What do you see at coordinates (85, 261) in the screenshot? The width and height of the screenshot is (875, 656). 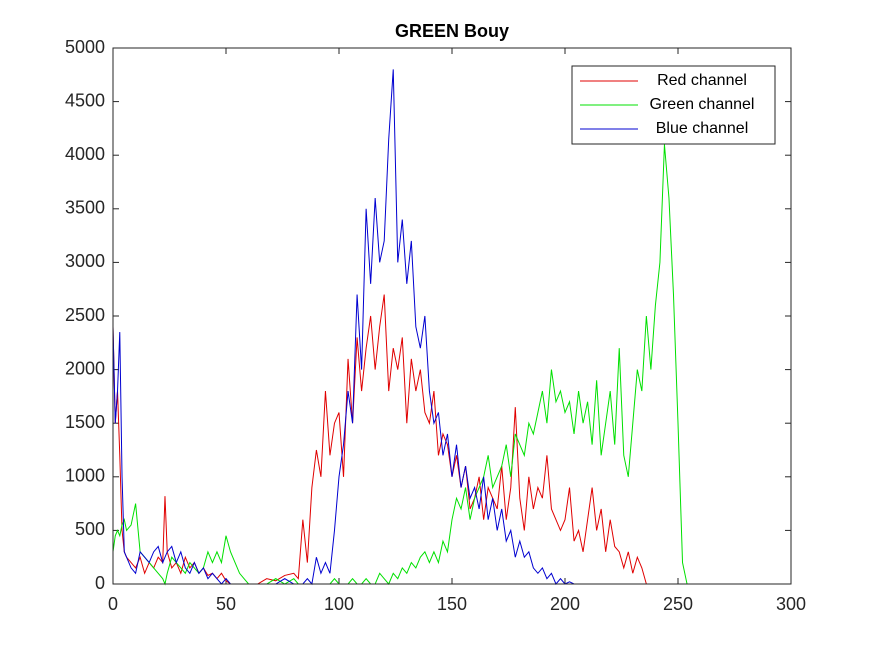 I see `y-tick-label: 3000` at bounding box center [85, 261].